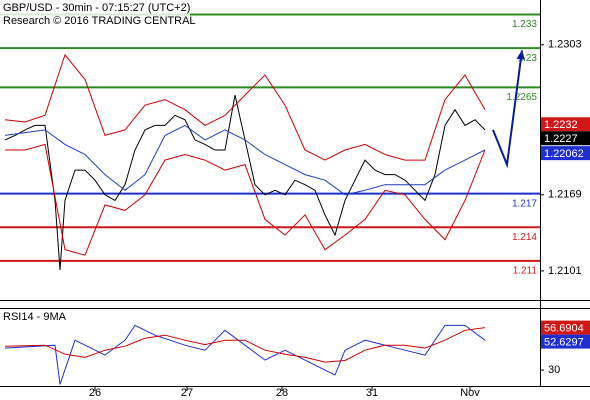 The width and height of the screenshot is (590, 400). I want to click on y-tick-label: 1.2169, so click(565, 195).